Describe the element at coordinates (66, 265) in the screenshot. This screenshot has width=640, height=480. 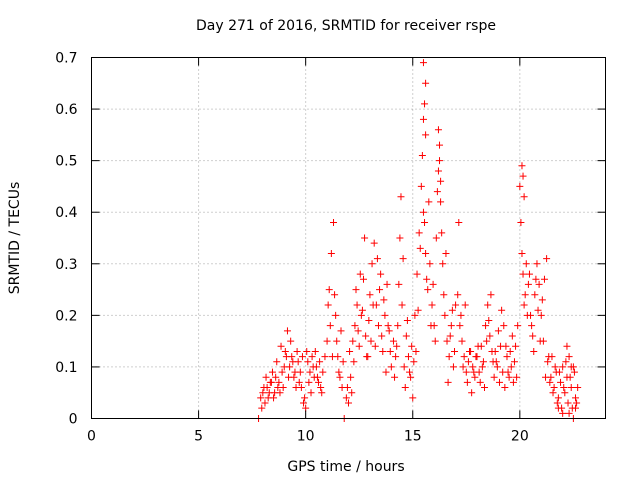
I see `y-tick-label: 0.3` at that location.